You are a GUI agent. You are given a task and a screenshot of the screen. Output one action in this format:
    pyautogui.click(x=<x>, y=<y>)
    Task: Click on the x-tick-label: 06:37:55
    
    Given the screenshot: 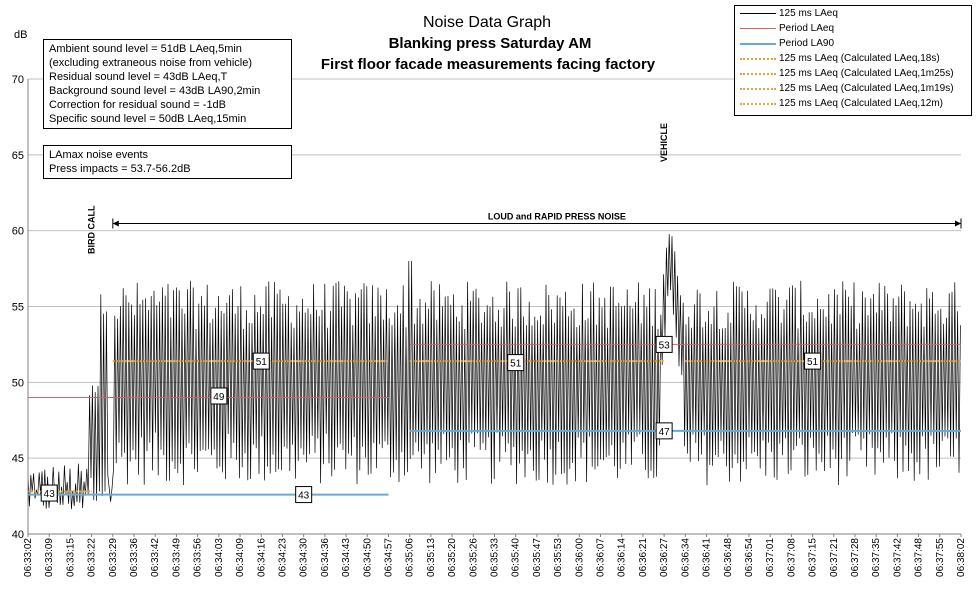 What is the action you would take?
    pyautogui.click(x=940, y=557)
    